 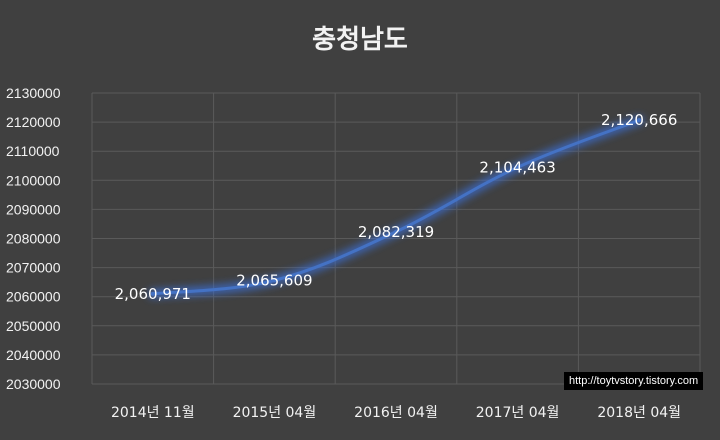 I want to click on data-label: 2,104,463, so click(x=517, y=167).